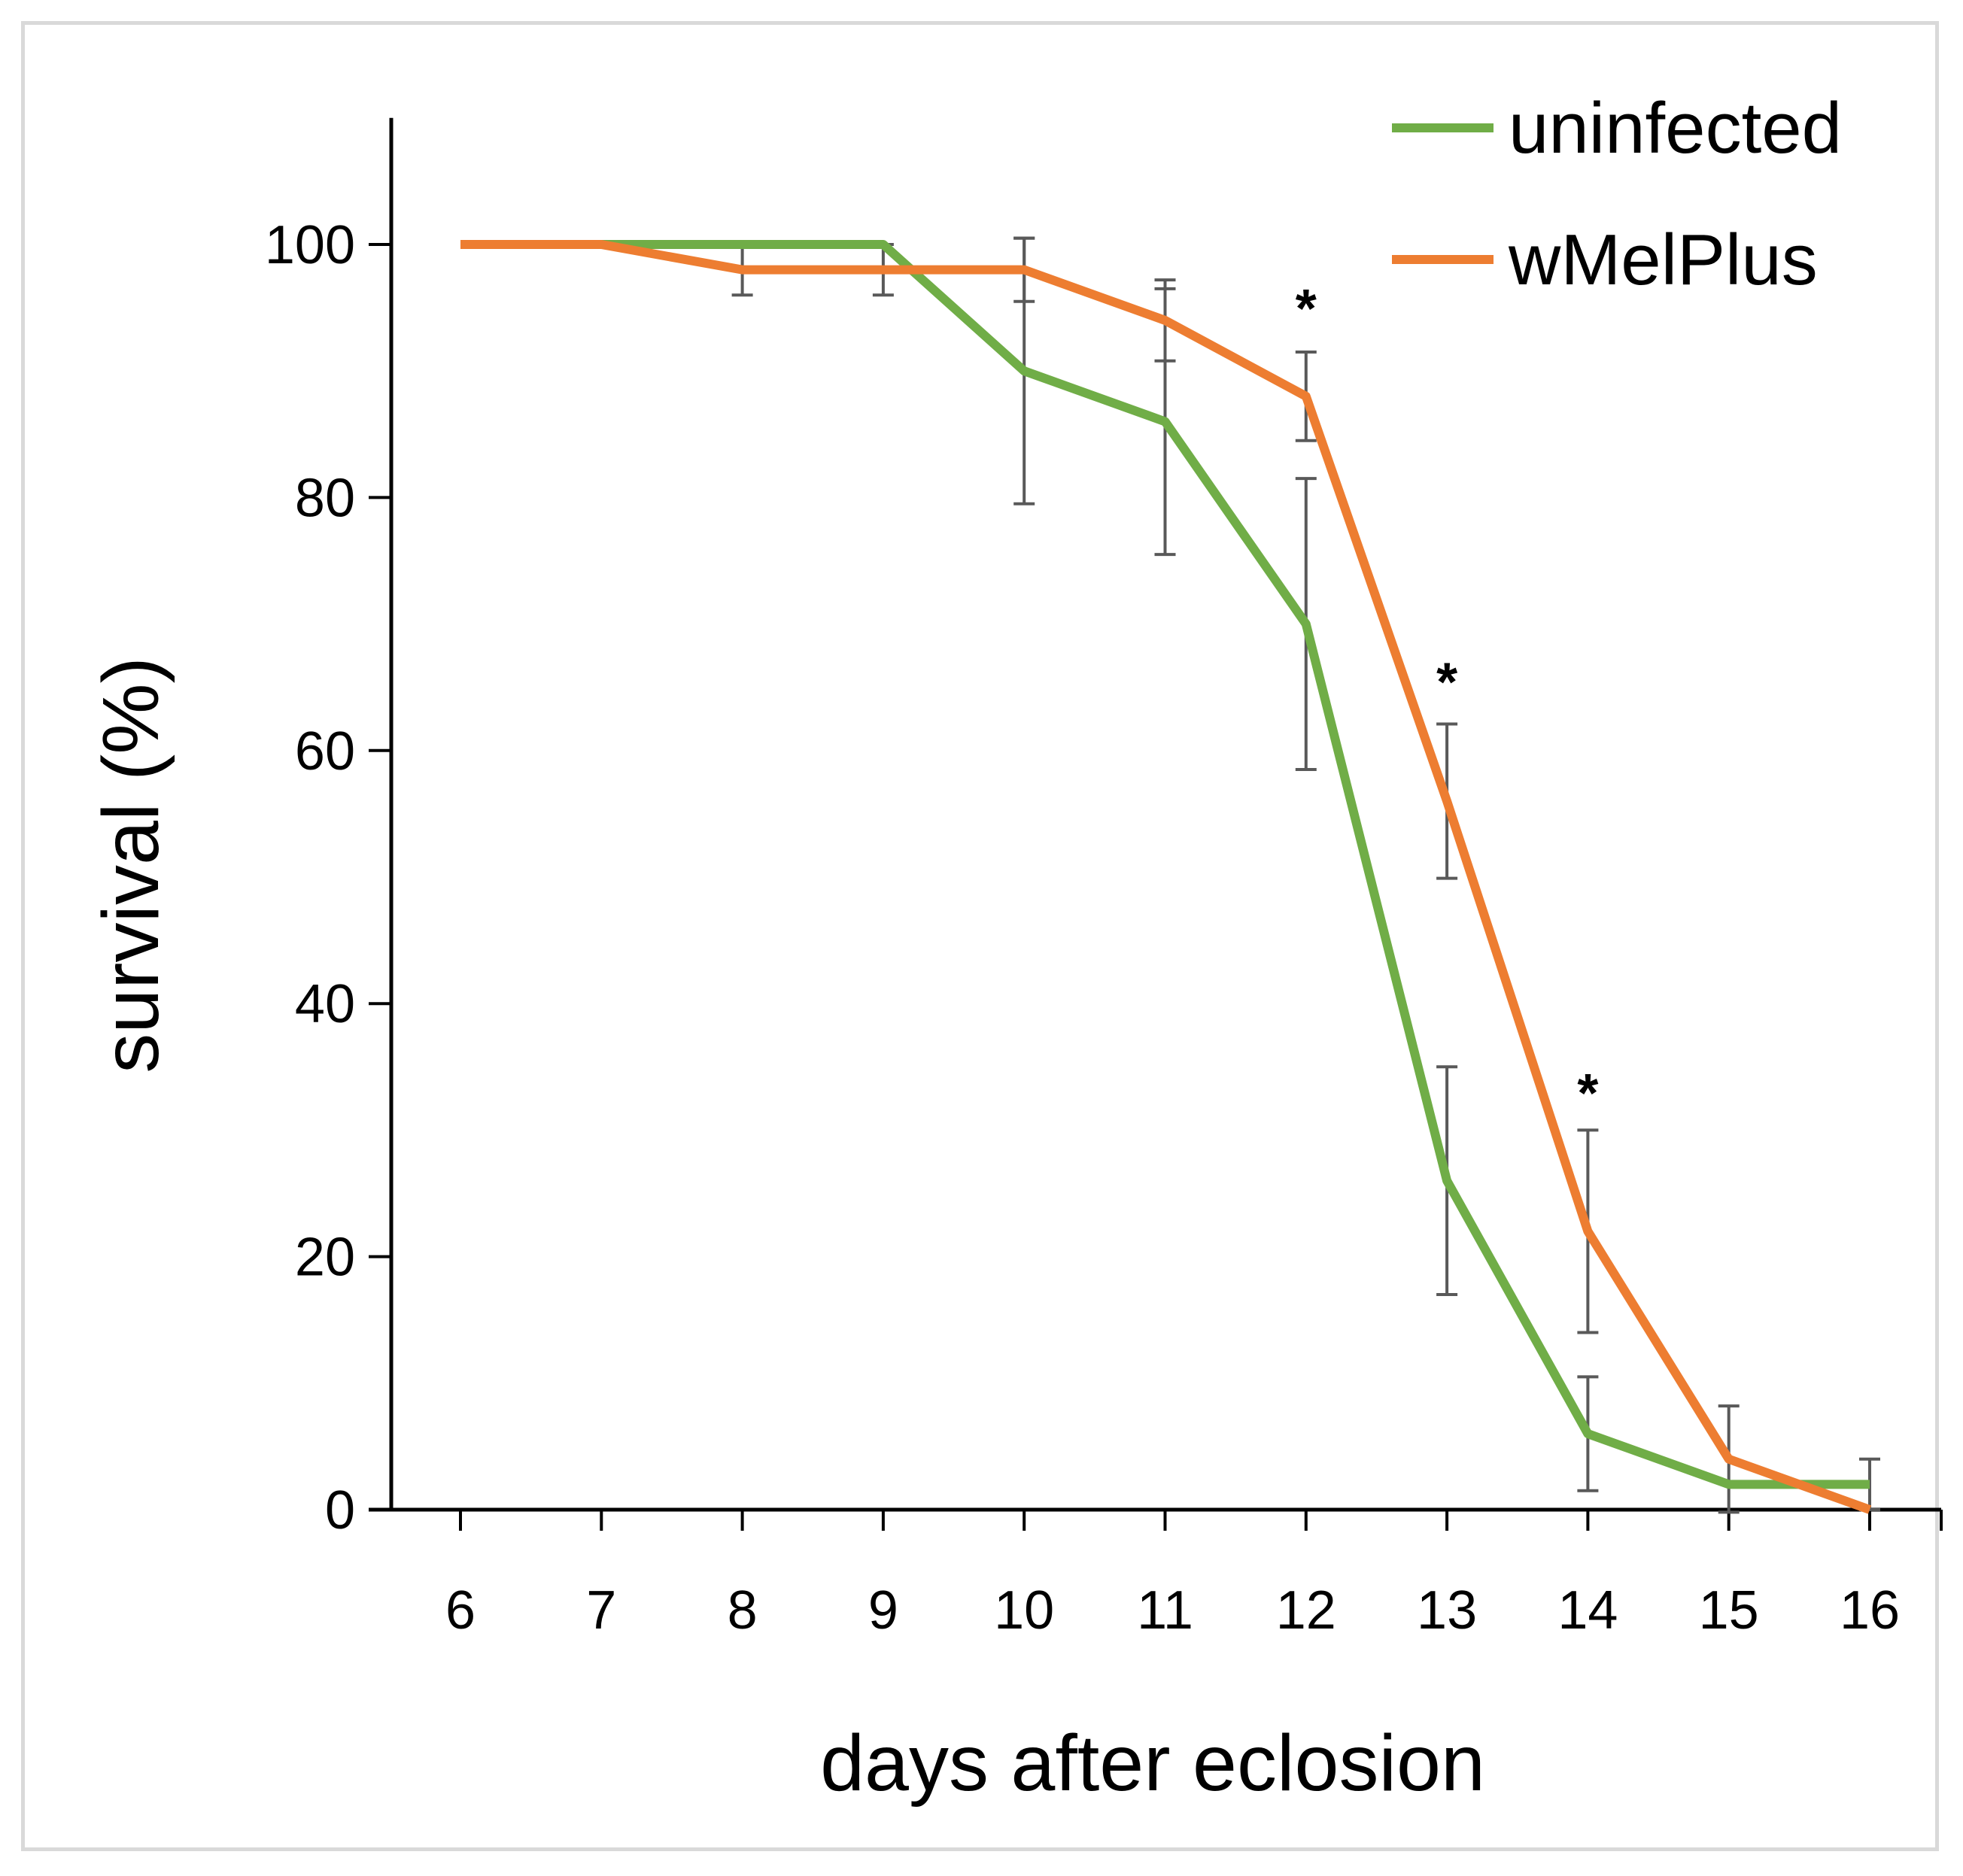  I want to click on significance-annotations: * * *, so click(1447, 701).